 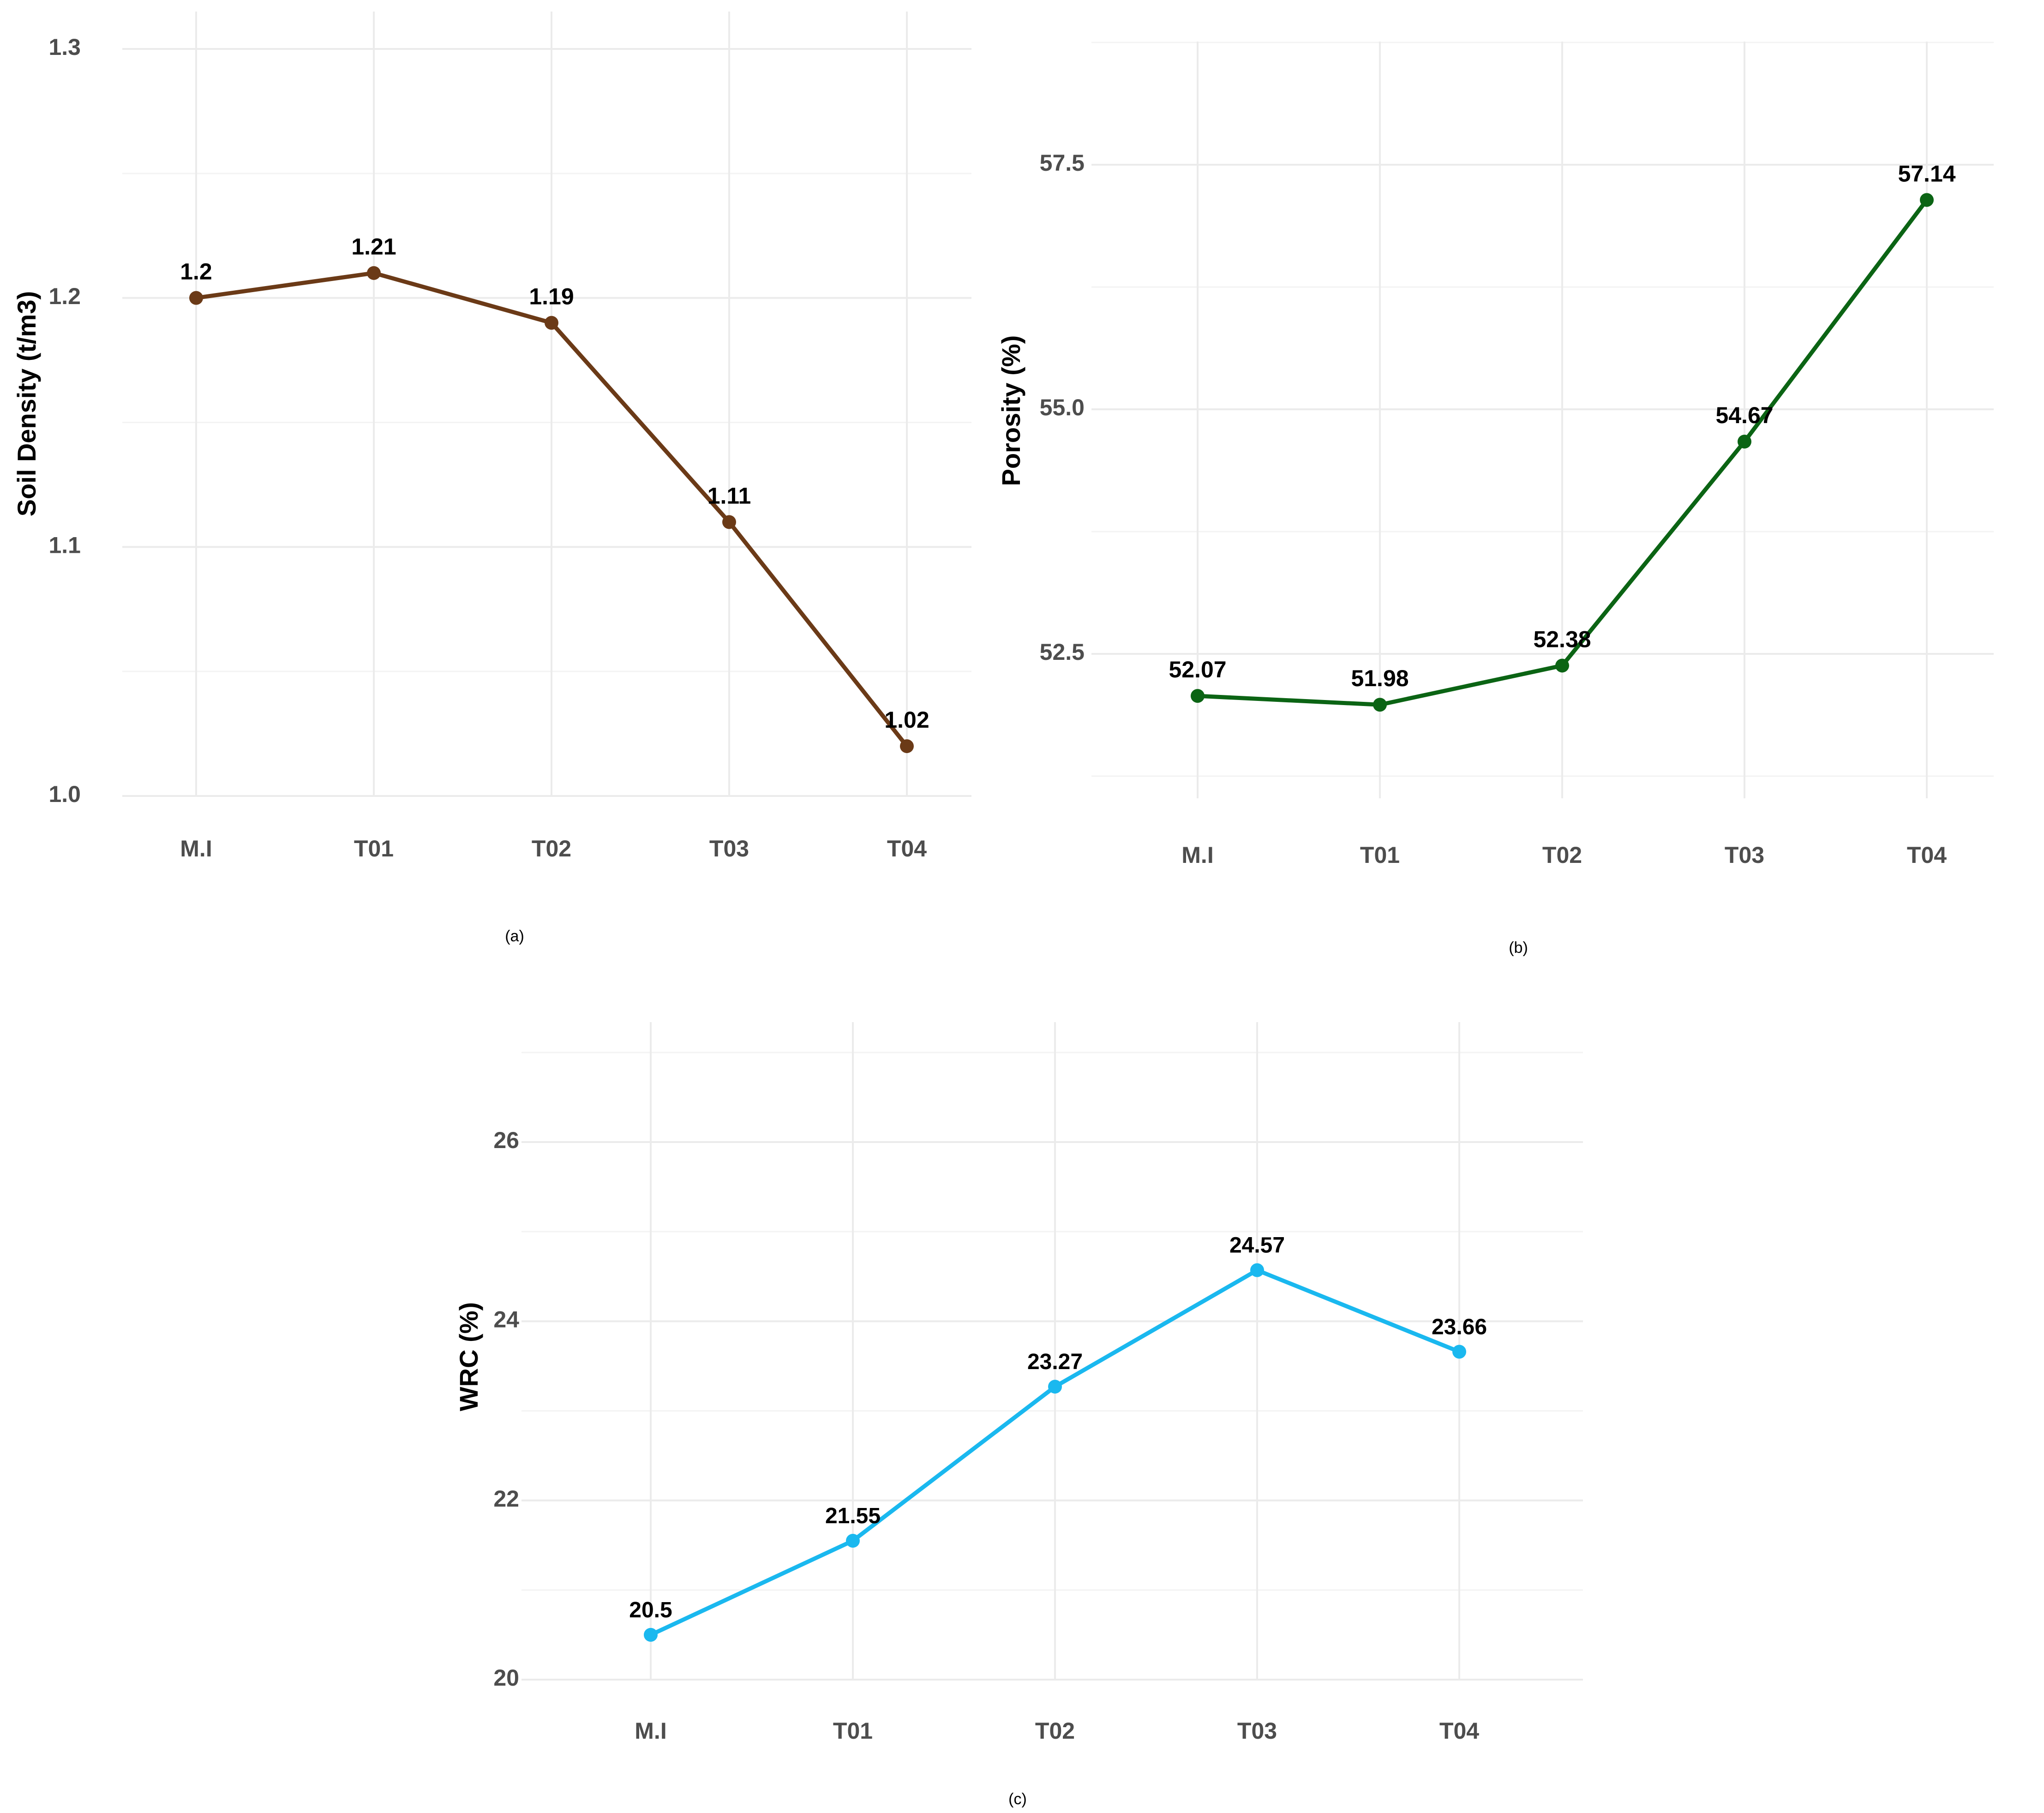 What do you see at coordinates (1380, 678) in the screenshot?
I see `panel-b-data-label: 51.98` at bounding box center [1380, 678].